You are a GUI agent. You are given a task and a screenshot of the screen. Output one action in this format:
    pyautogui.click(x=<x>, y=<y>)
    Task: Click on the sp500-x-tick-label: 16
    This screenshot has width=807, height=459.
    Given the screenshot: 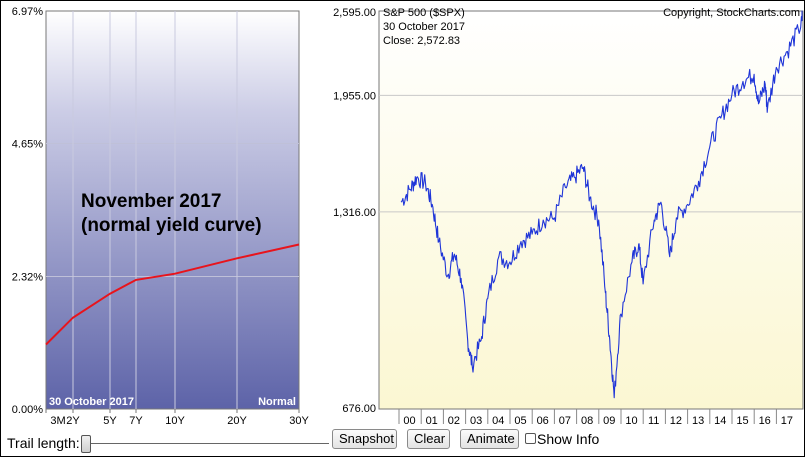 What is the action you would take?
    pyautogui.click(x=765, y=421)
    